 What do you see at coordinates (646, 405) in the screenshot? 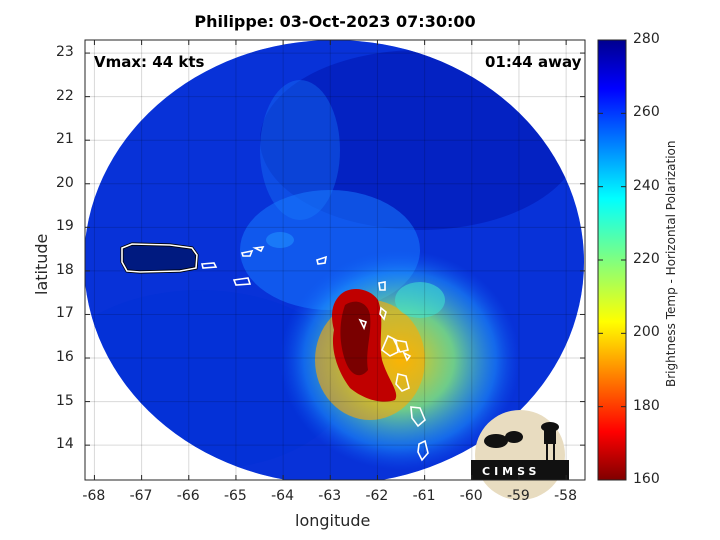
I see `colorbar-tick-label: 180` at bounding box center [646, 405].